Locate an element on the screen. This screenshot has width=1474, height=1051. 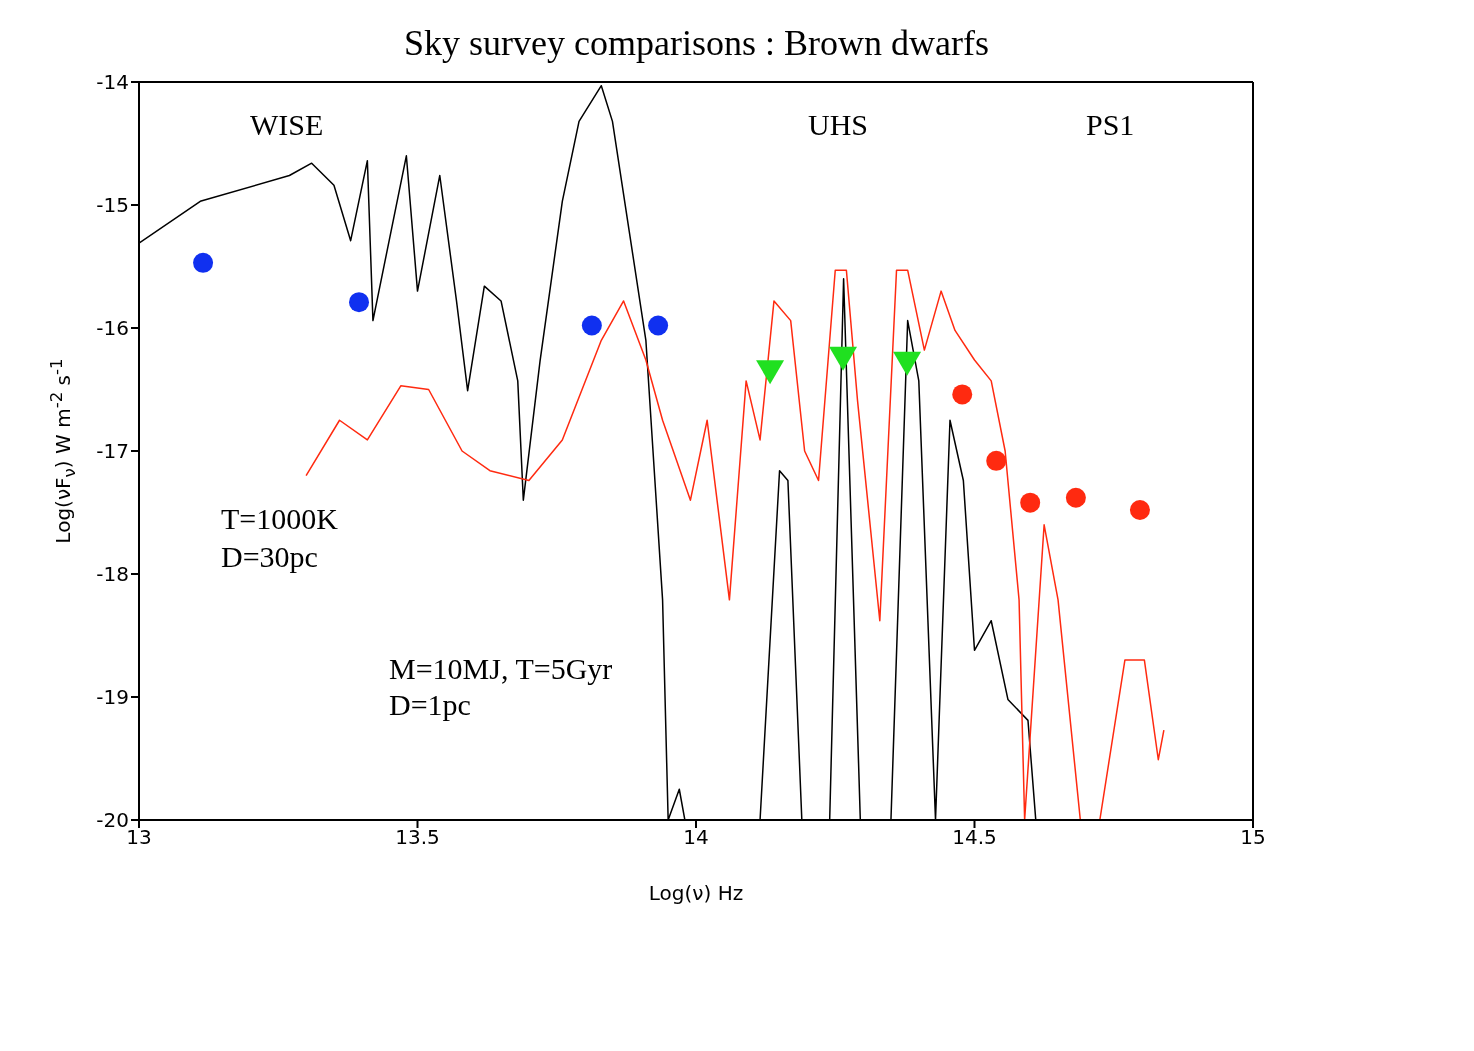
annotation: WISE is located at coordinates (287, 125).